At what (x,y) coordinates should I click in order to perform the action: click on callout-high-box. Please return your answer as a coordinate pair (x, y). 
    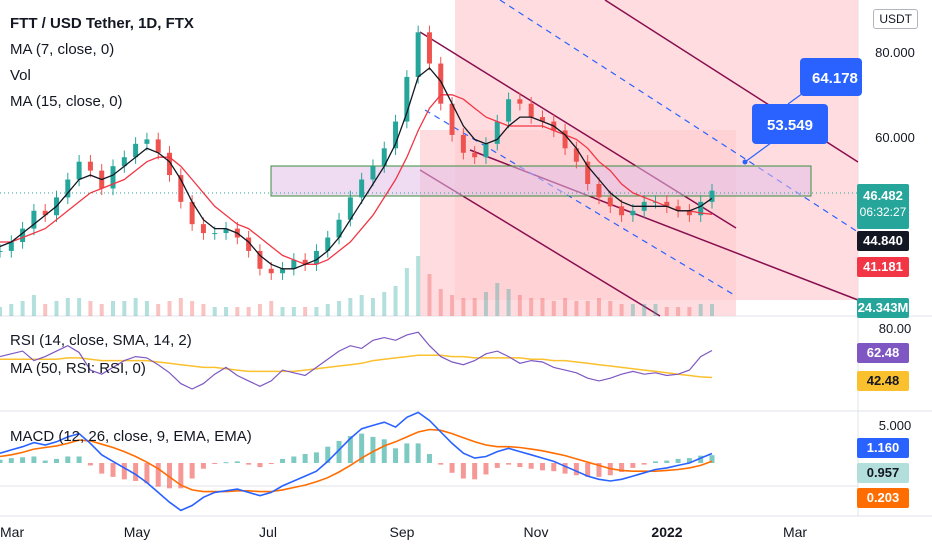
    Looking at the image, I should click on (831, 77).